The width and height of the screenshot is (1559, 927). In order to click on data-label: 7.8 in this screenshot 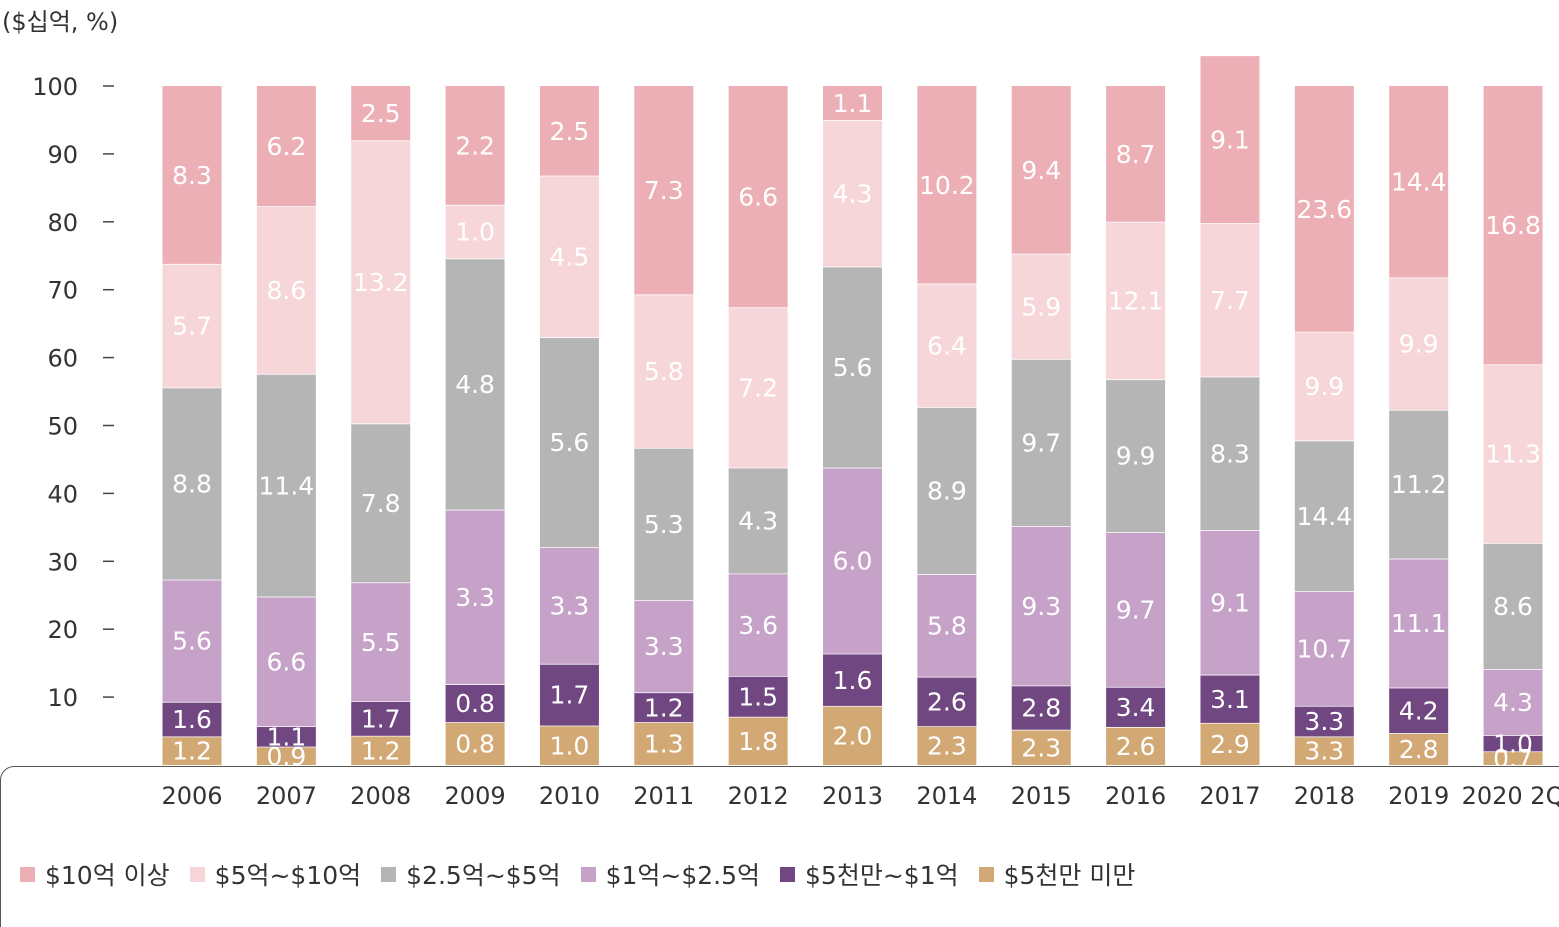, I will do `click(381, 503)`.